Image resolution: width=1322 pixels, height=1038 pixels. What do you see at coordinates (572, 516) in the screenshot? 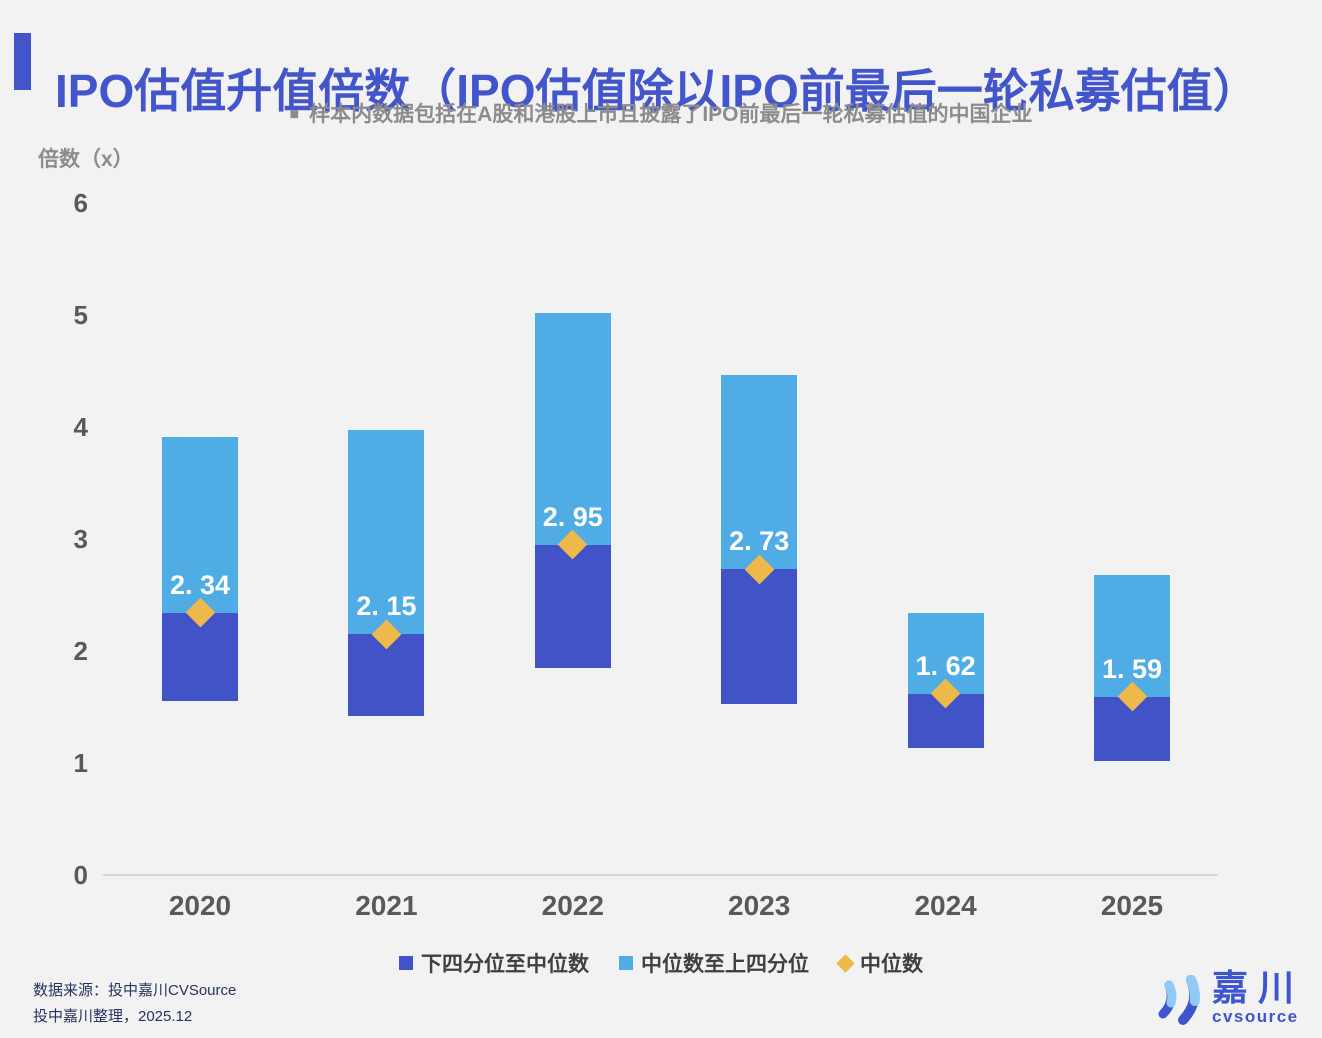
I see `median-value-label: 2. 95` at bounding box center [572, 516].